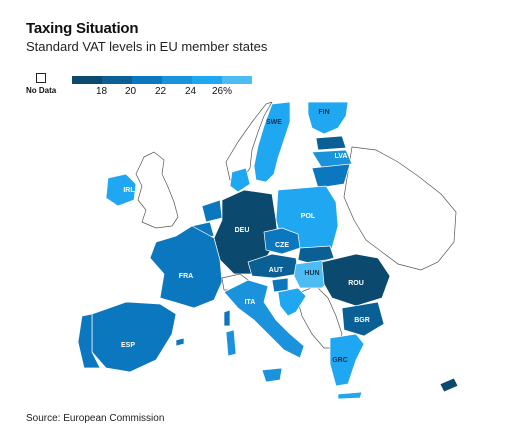 This screenshot has height=441, width=513. I want to click on country-lva, so click(332, 159).